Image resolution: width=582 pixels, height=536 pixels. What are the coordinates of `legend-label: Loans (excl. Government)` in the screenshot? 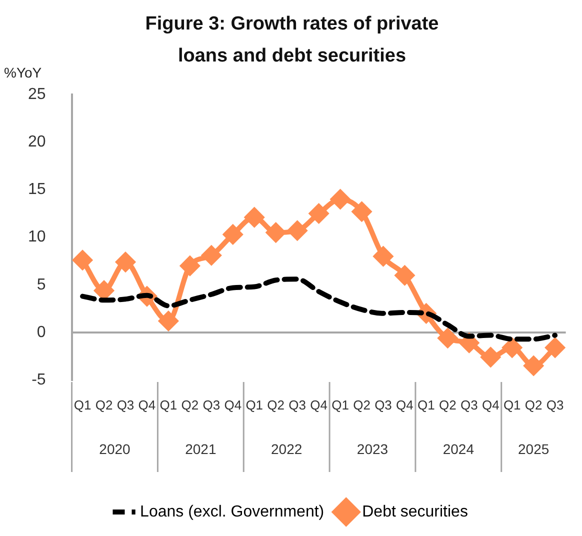 It's located at (232, 511).